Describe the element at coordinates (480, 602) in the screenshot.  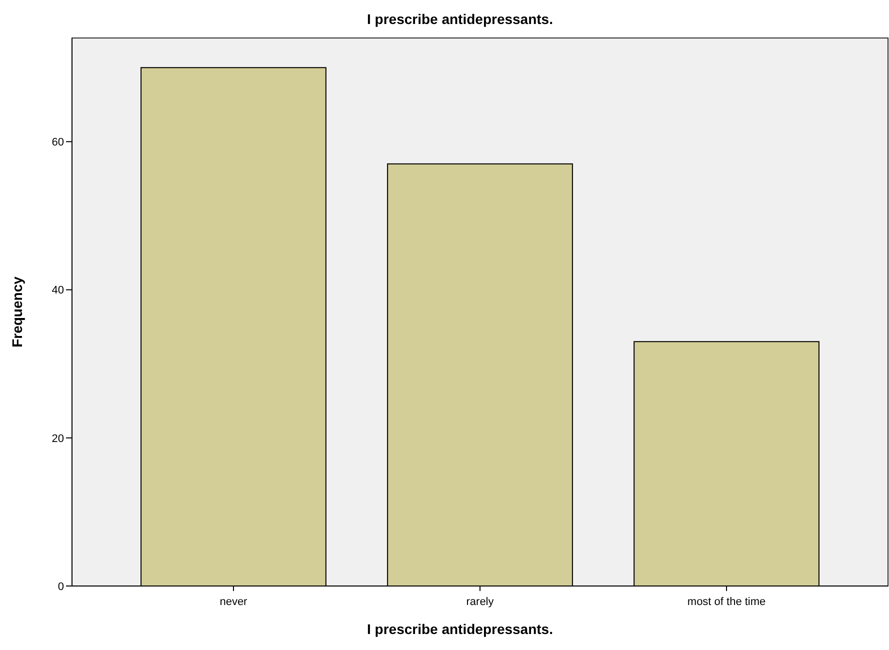
I see `x-tick-label: rarely` at that location.